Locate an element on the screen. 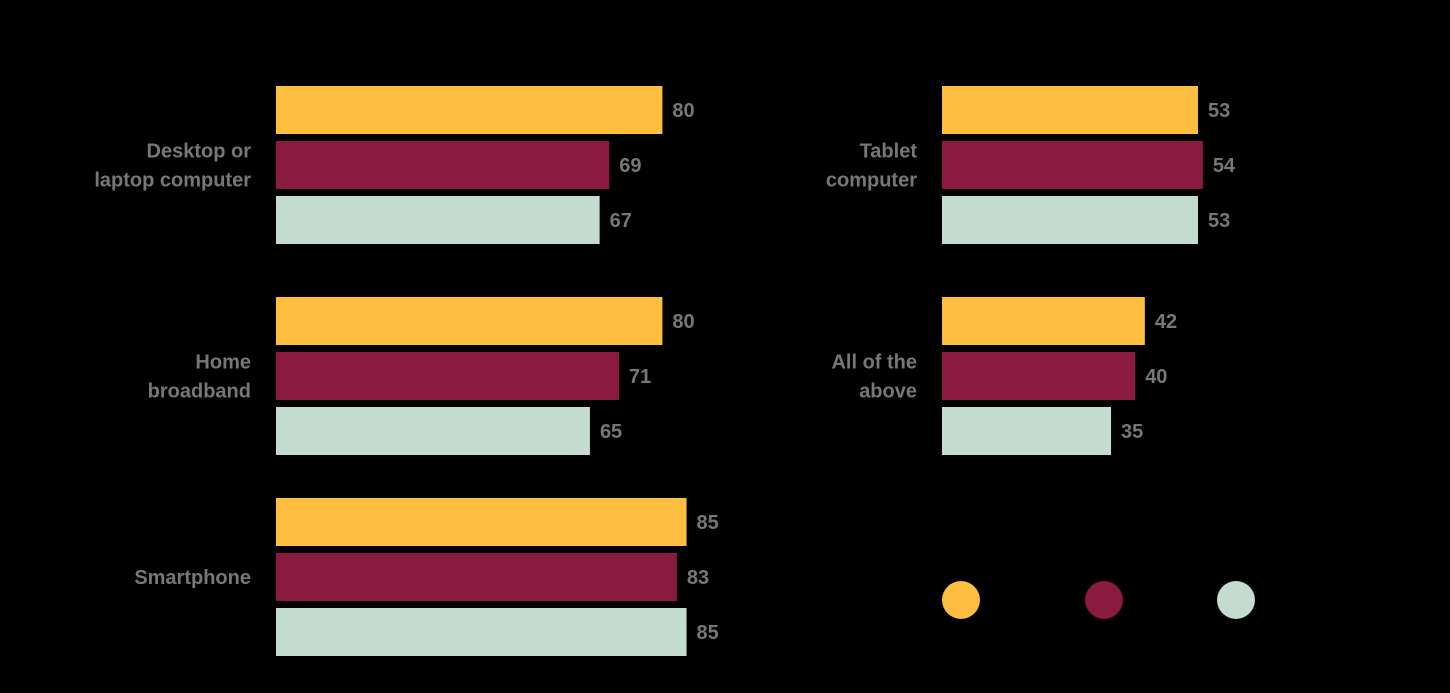  bar-group-0: 80 69 67 Desktop or laptop computer is located at coordinates (394, 165).